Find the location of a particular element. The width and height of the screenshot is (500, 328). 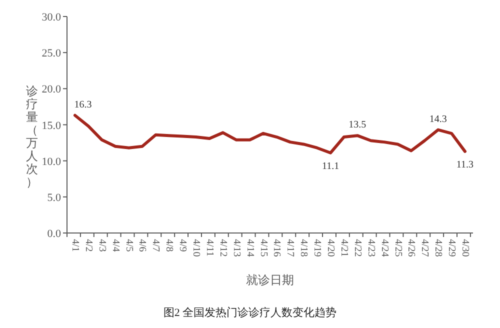

x-tick-label: 4/13 is located at coordinates (236, 248).